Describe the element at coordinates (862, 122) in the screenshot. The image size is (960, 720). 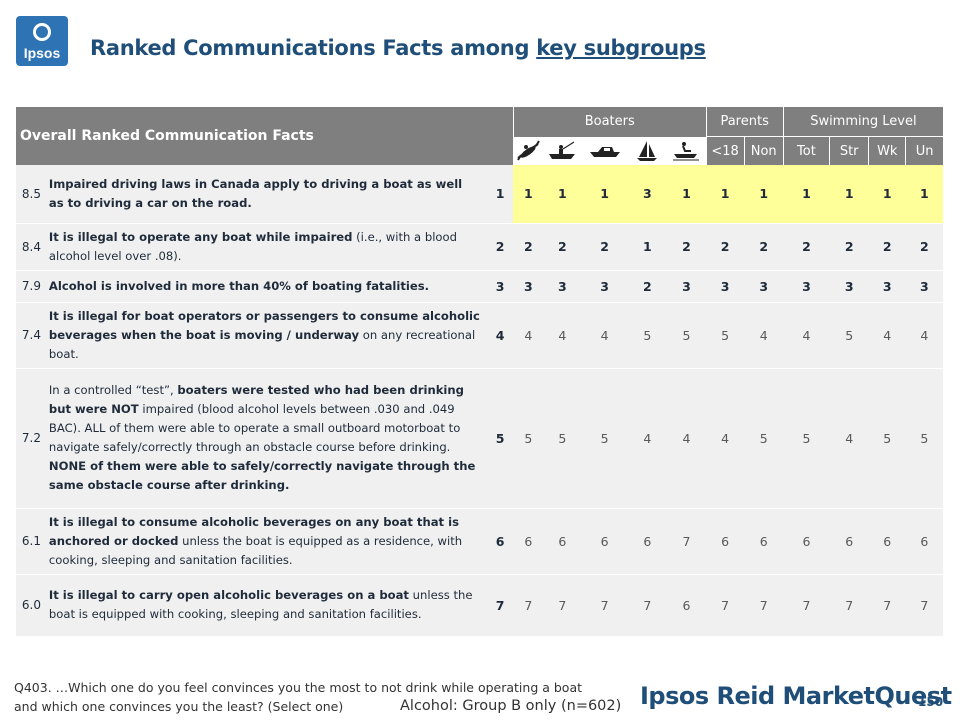
I see `group-header-swimming-level: Swimming Level` at that location.